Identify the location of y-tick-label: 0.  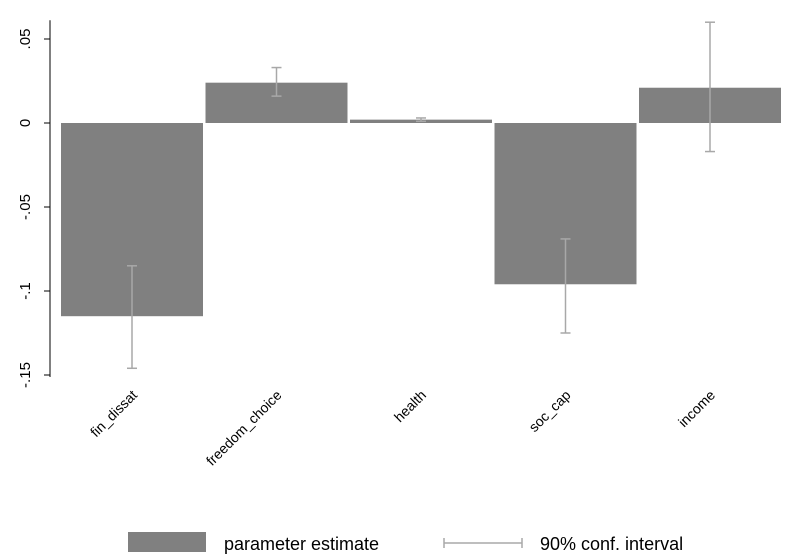
(25, 123).